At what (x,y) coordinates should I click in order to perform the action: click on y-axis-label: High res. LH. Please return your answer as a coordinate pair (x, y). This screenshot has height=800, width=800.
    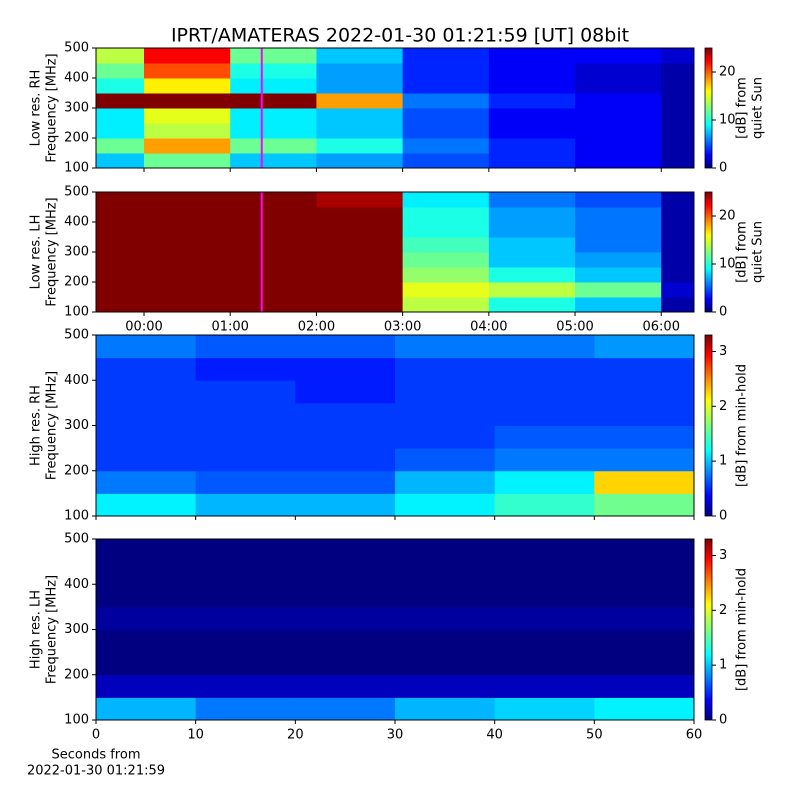
    Looking at the image, I should click on (36, 629).